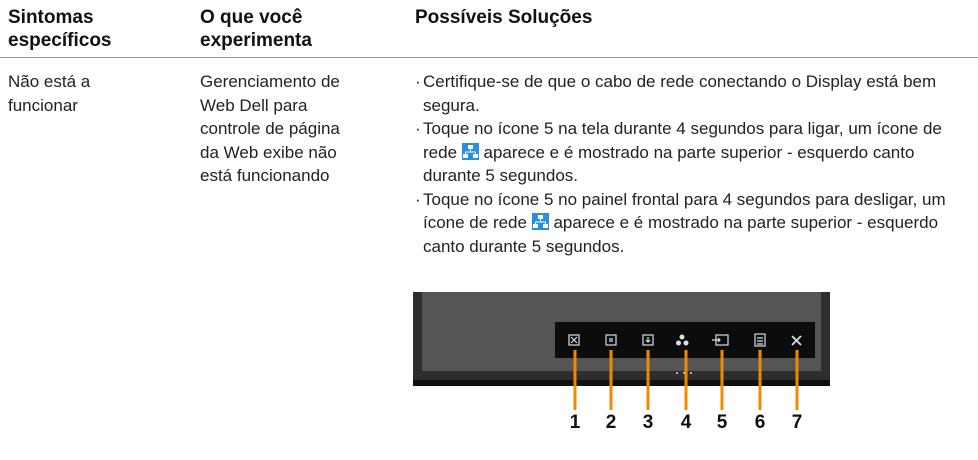 Image resolution: width=978 pixels, height=460 pixels. I want to click on symptom-cell: Não está a funcionar, so click(49, 93).